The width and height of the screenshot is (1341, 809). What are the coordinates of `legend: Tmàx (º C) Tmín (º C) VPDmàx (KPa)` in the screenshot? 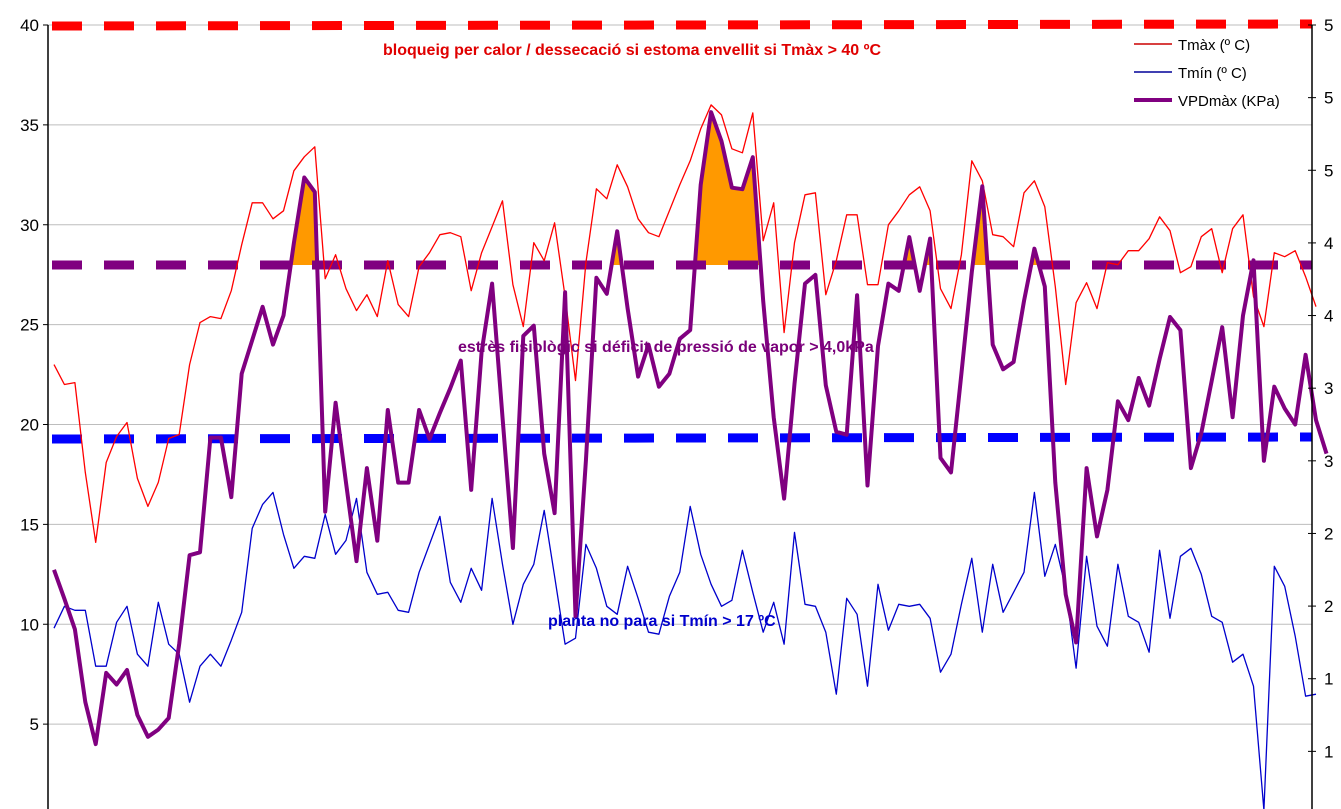 It's located at (1207, 73).